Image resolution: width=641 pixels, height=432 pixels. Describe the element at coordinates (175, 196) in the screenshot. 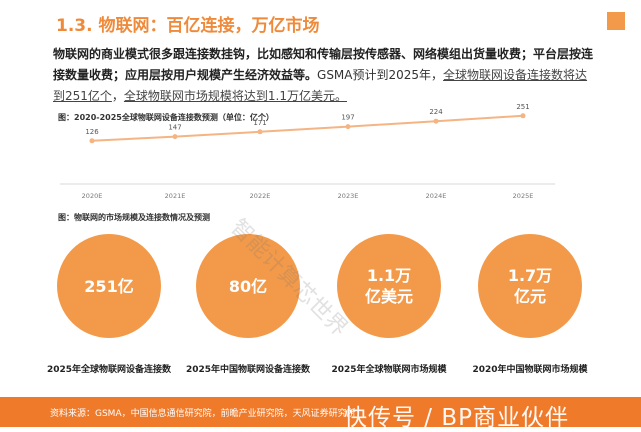

I see `x-tick-label: 2021E` at that location.